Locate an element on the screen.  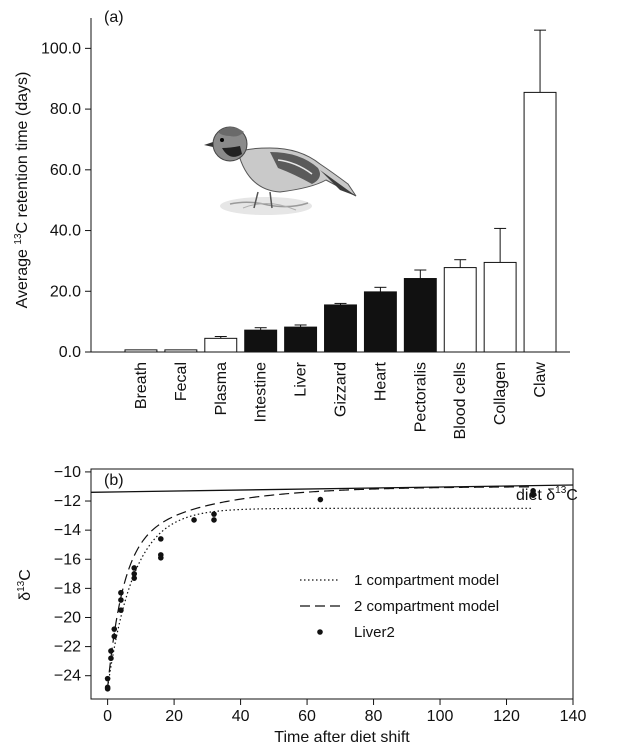
panel-b-label: (b) is located at coordinates (114, 480).